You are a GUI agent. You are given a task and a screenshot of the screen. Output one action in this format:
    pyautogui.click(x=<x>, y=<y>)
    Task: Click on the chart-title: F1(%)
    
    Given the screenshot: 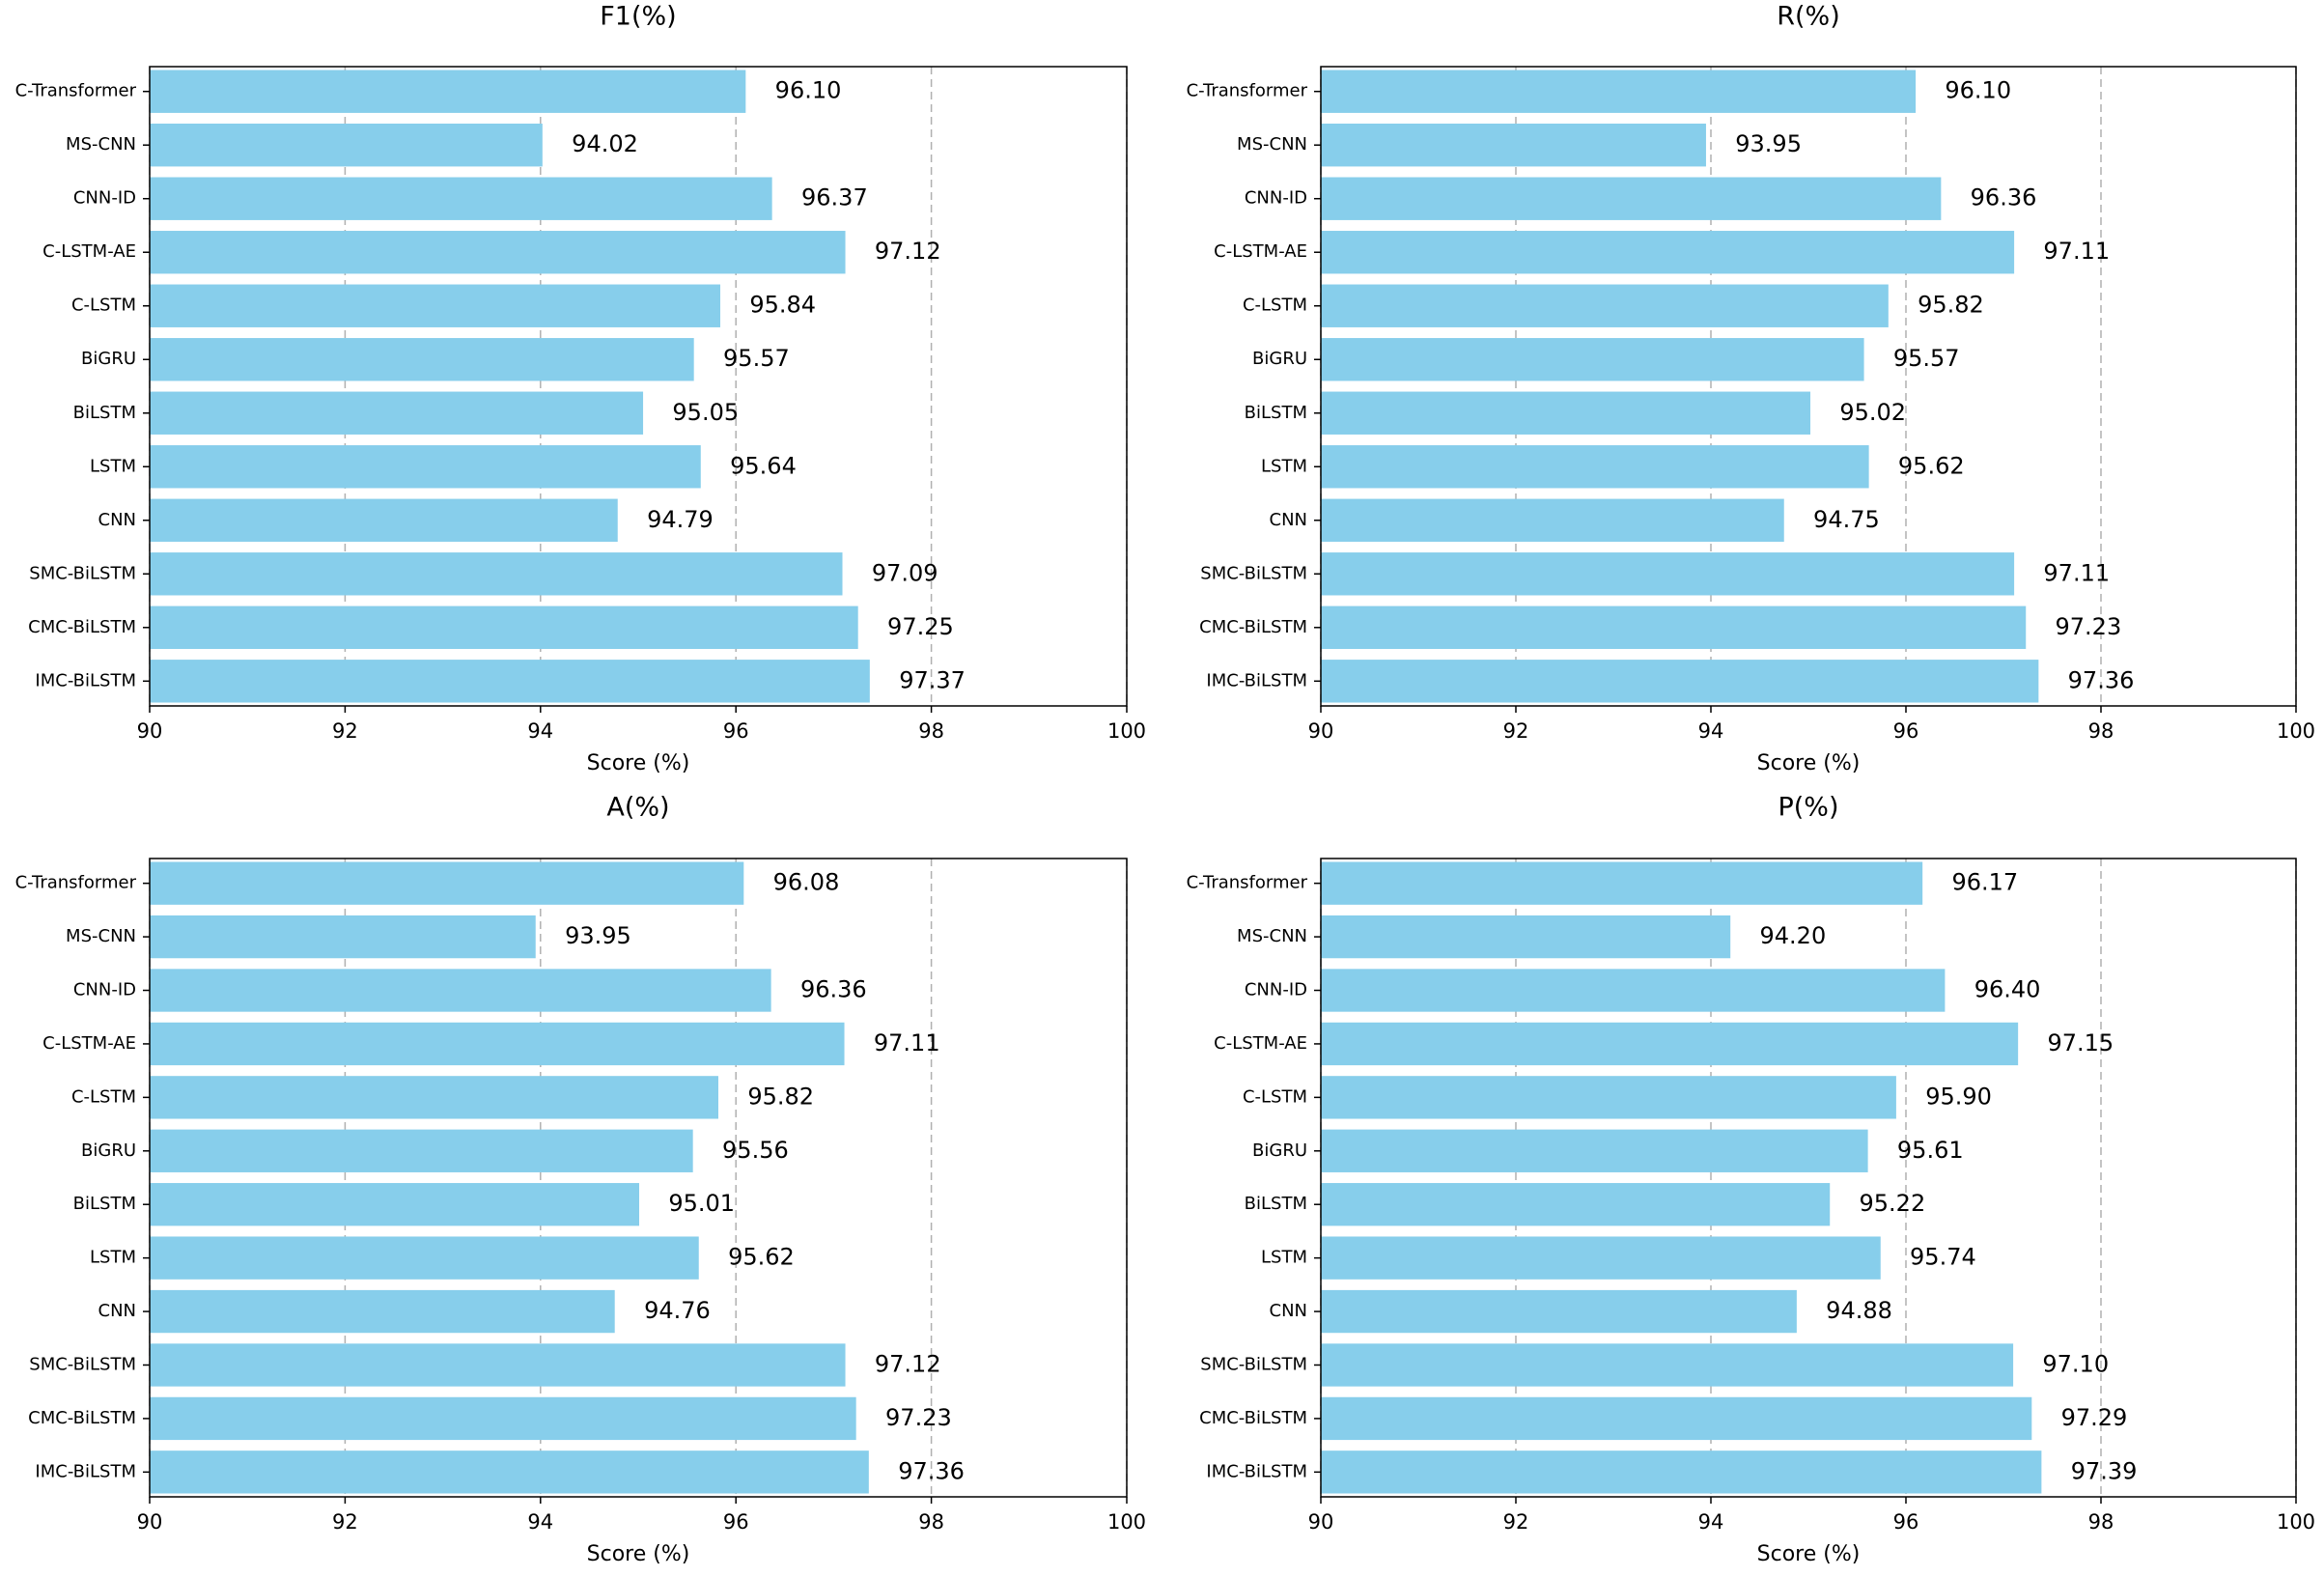 What is the action you would take?
    pyautogui.click(x=638, y=17)
    